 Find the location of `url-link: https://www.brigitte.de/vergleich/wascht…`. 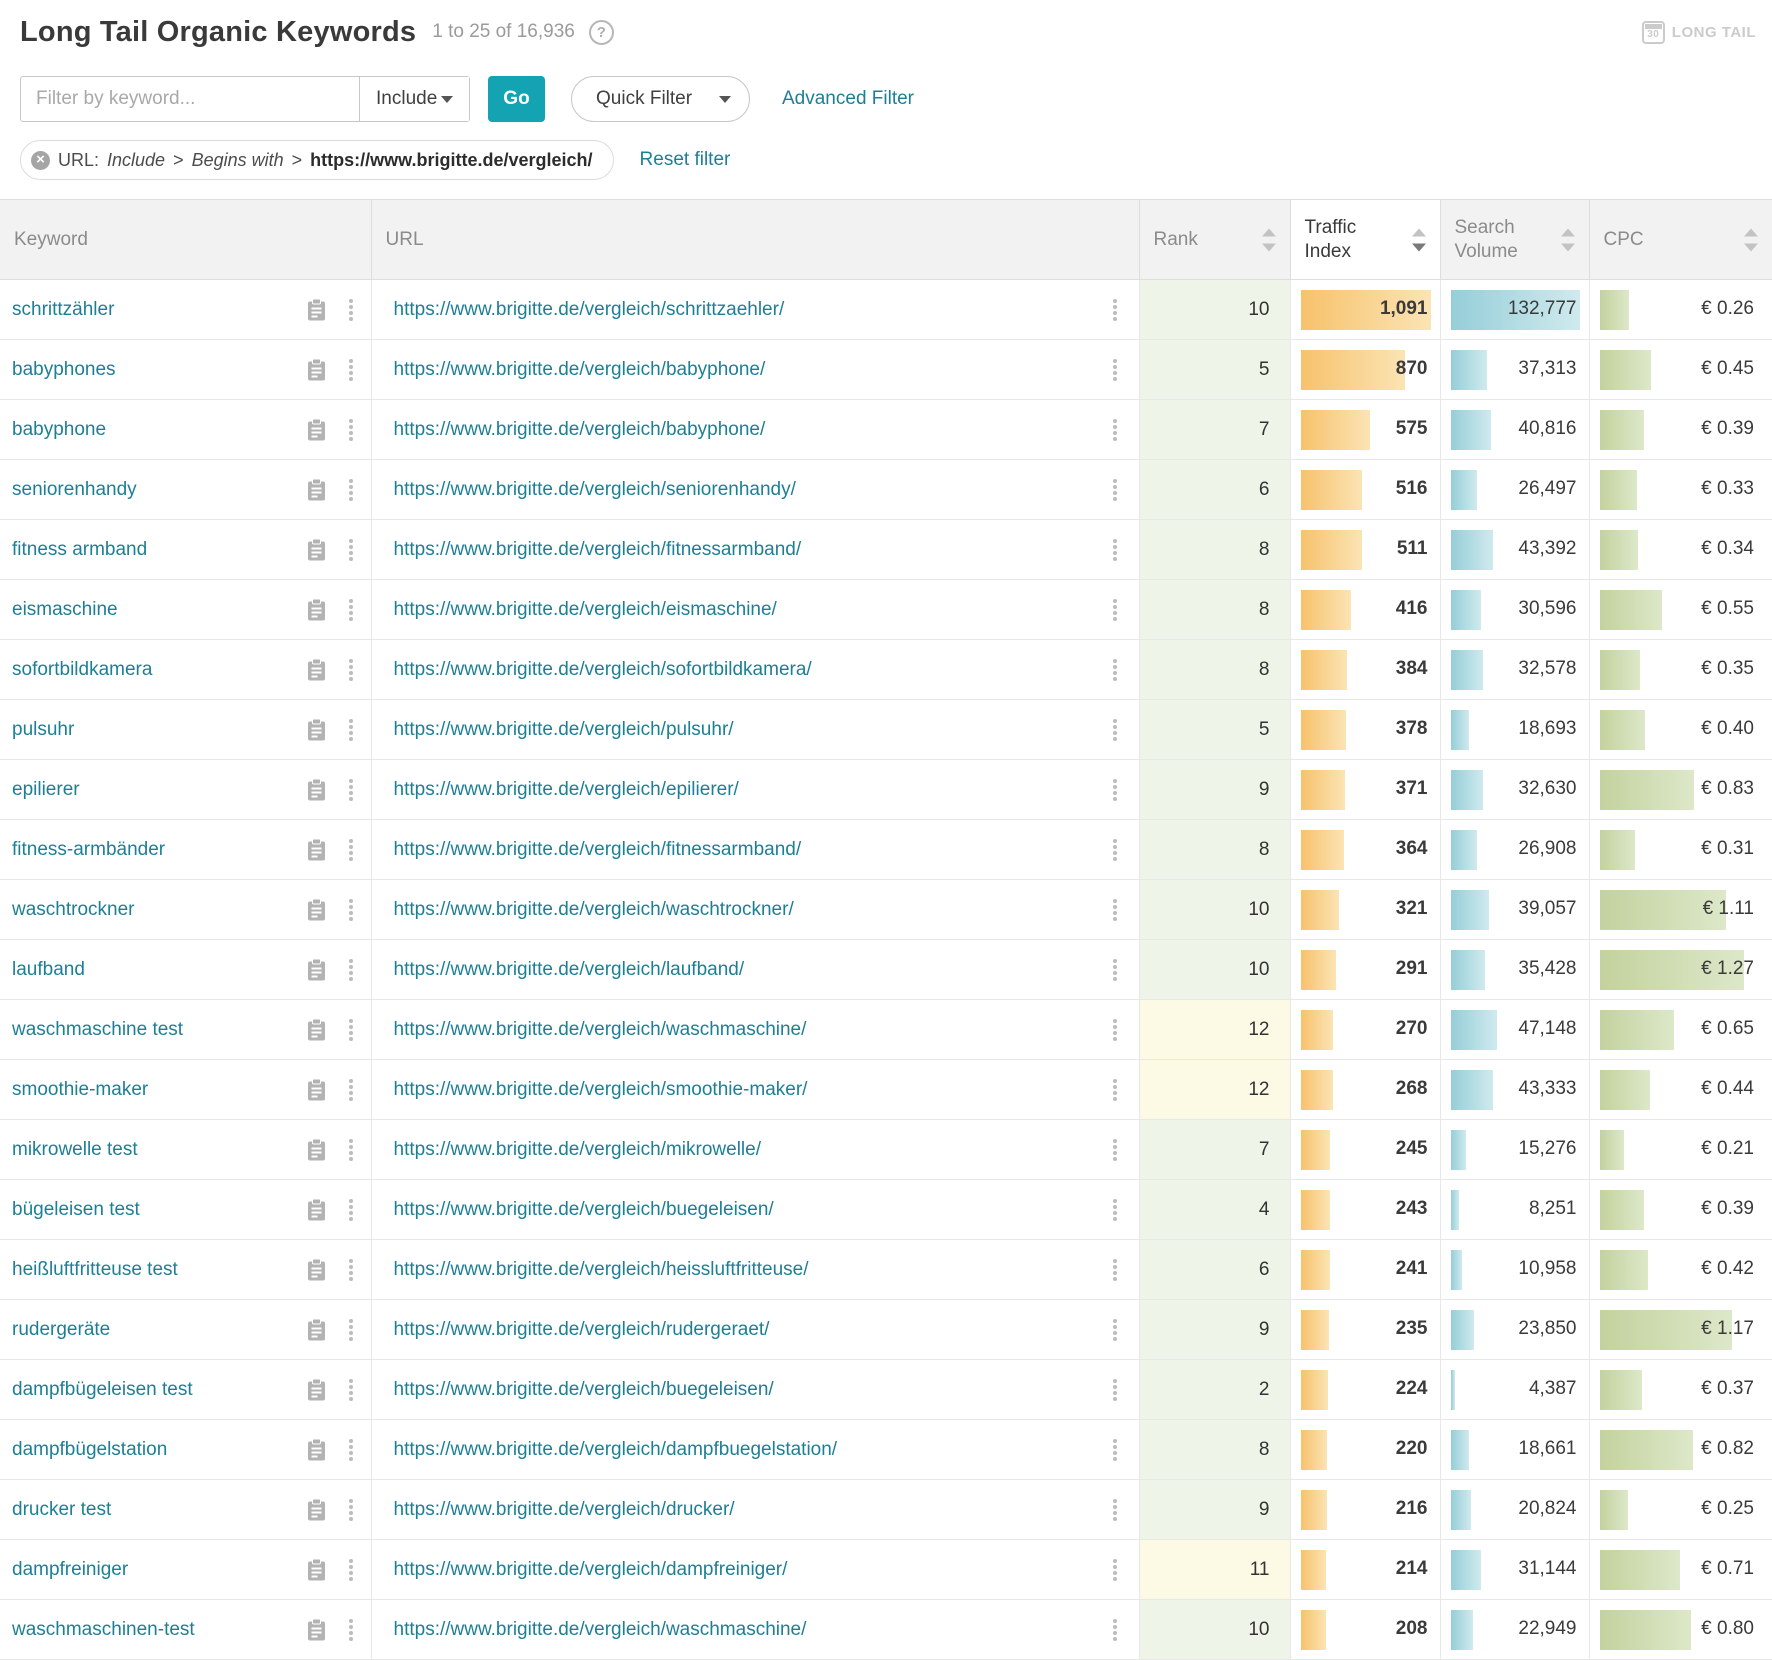

url-link: https://www.brigitte.de/vergleich/wascht… is located at coordinates (593, 909).